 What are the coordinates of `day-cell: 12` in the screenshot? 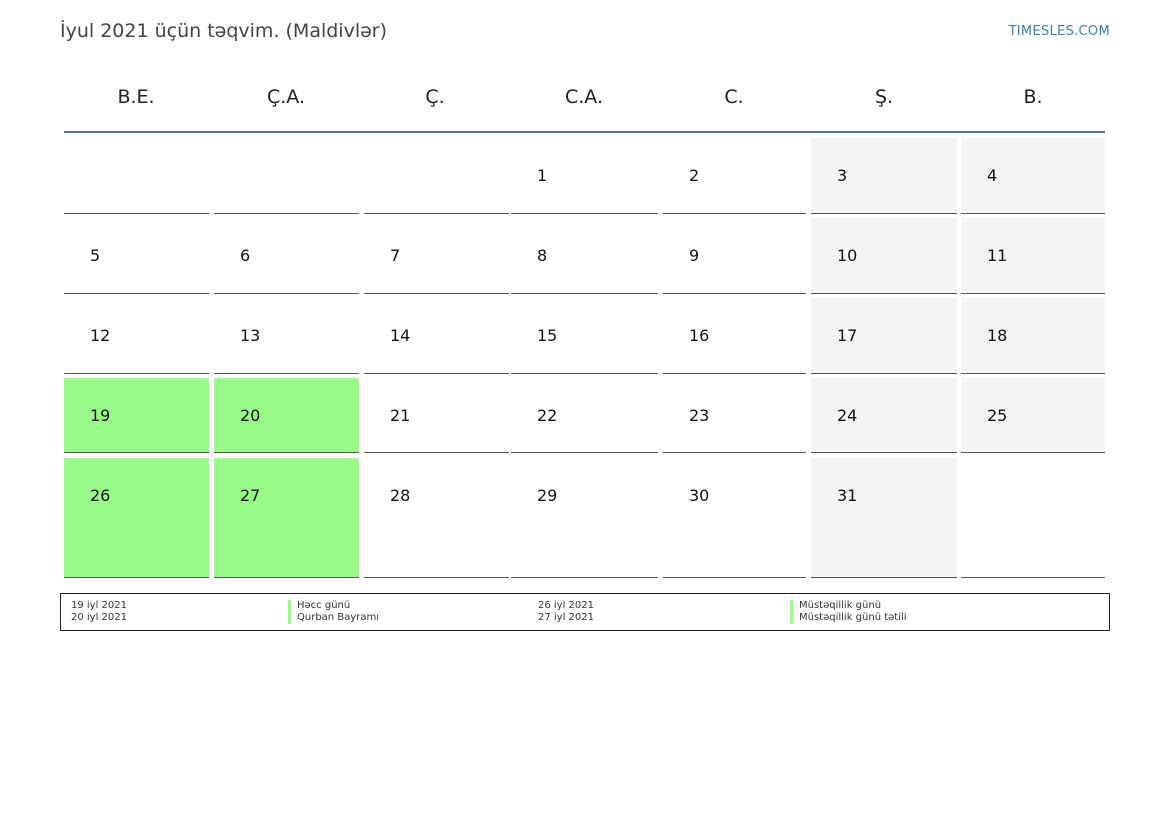 It's located at (136, 336).